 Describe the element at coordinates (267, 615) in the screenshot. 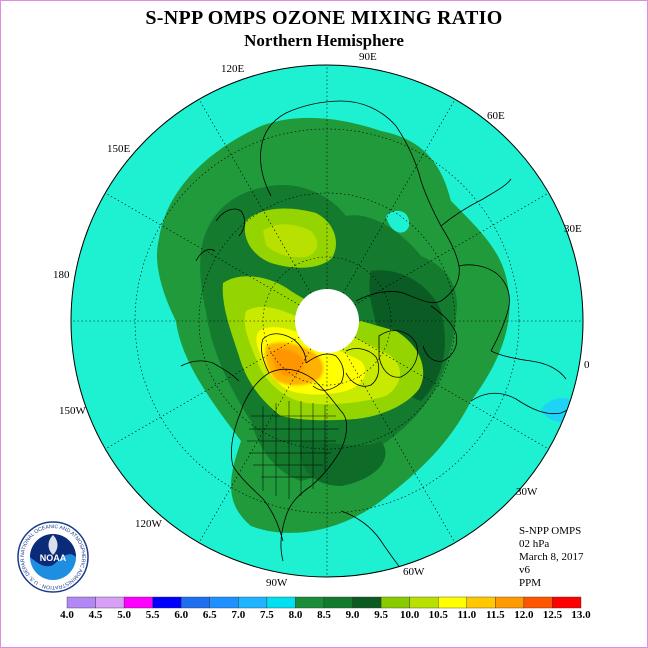

I see `colorbar-tick-label: 7.5` at that location.